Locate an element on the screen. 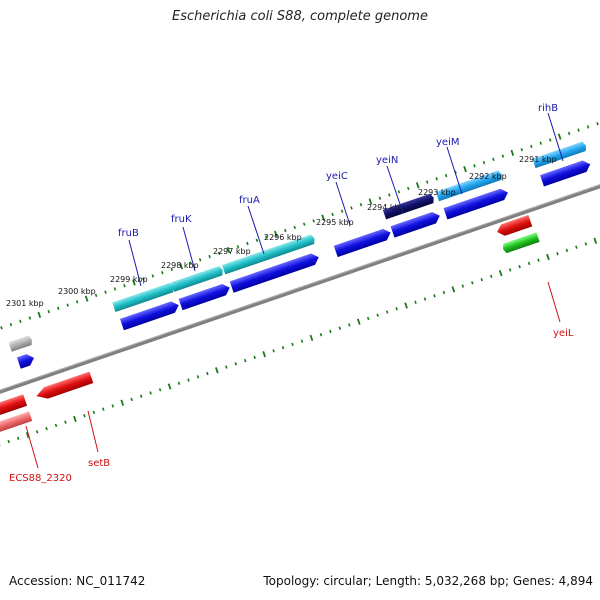  gene-yeiL-cds is located at coordinates (514, 226).